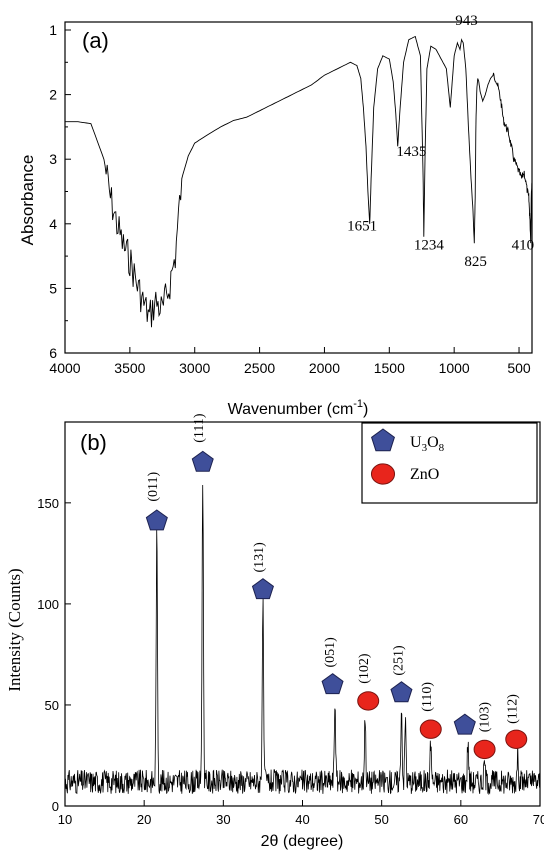  What do you see at coordinates (475, 262) in the screenshot?
I see `peak-label: 825` at bounding box center [475, 262].